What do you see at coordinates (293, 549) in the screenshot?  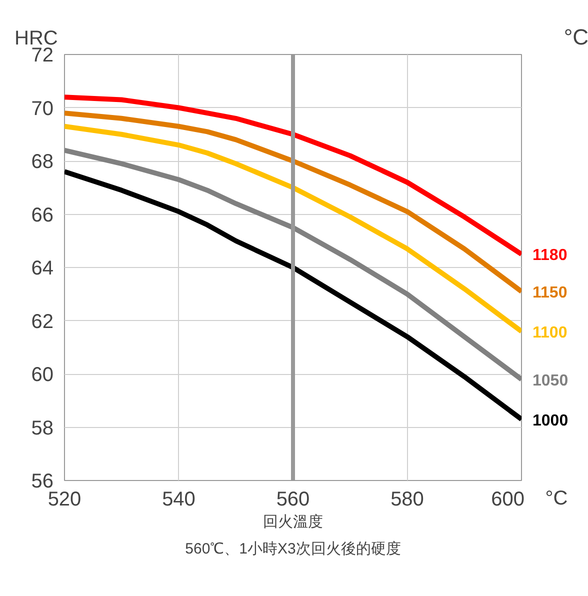 I see `text: 560℃、1小時X3次回火後的硬度` at bounding box center [293, 549].